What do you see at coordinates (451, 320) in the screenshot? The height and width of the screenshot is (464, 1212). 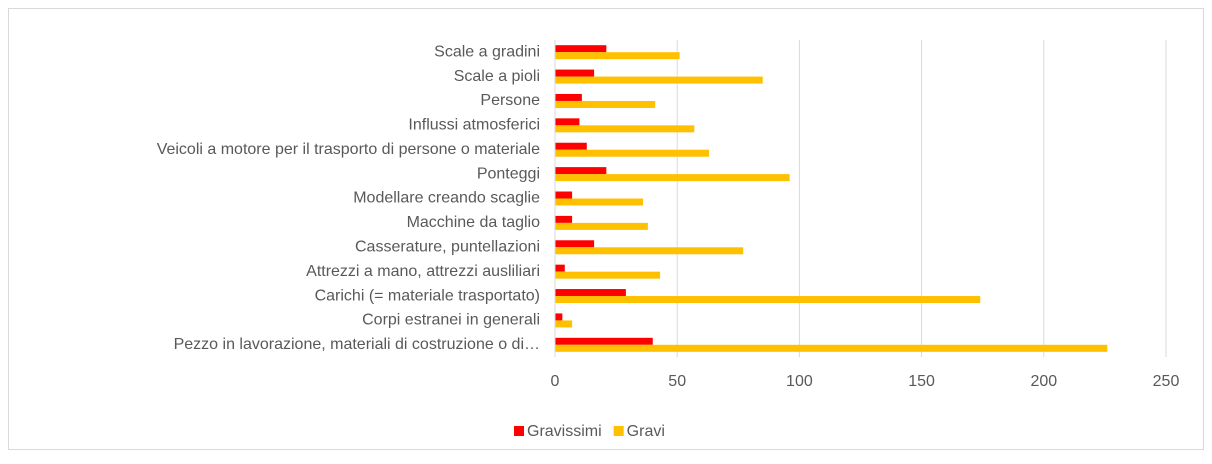 I see `y-tick-label: Corpi estranei in generali` at bounding box center [451, 320].